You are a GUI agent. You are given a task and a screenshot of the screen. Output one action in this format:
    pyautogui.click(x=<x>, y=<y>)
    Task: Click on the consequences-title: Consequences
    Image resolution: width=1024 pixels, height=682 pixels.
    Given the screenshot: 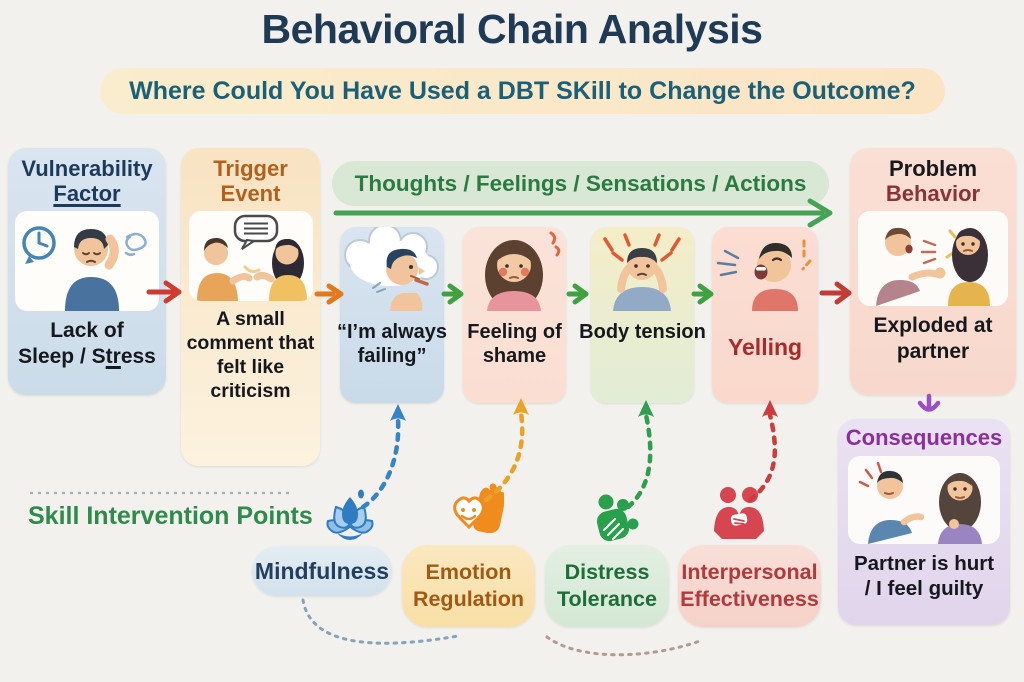 What is the action you would take?
    pyautogui.click(x=924, y=437)
    